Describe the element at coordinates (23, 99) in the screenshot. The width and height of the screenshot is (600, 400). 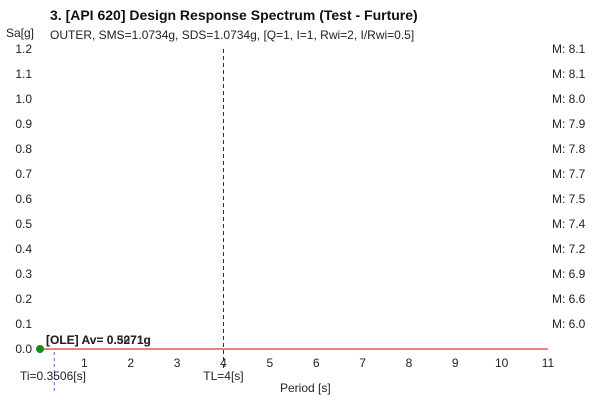
I see `y-tick-label: 1.0` at that location.